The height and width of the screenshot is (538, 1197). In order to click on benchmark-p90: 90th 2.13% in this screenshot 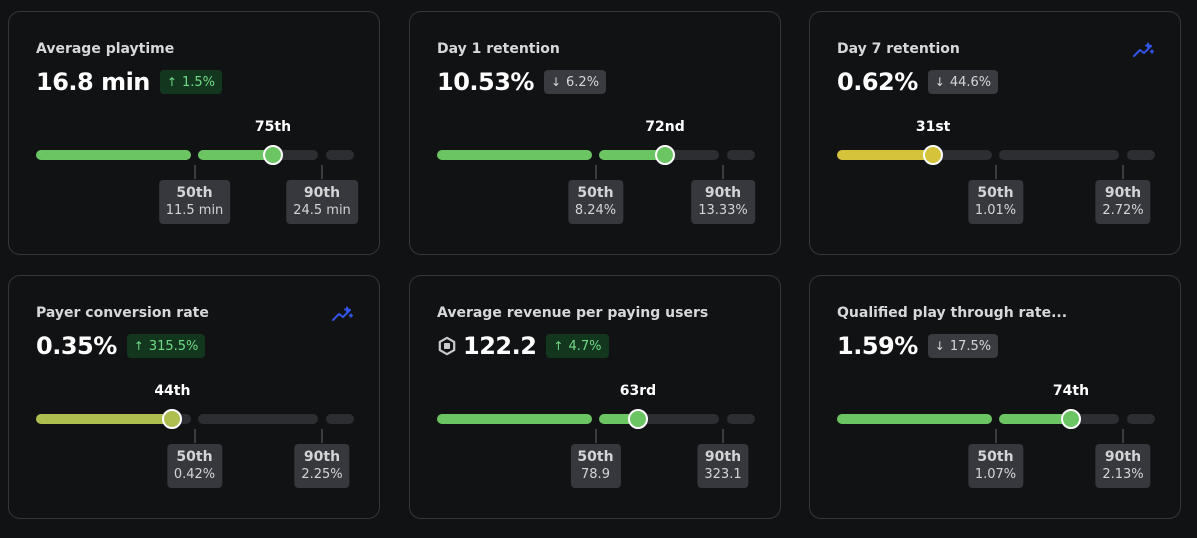, I will do `click(1123, 466)`.